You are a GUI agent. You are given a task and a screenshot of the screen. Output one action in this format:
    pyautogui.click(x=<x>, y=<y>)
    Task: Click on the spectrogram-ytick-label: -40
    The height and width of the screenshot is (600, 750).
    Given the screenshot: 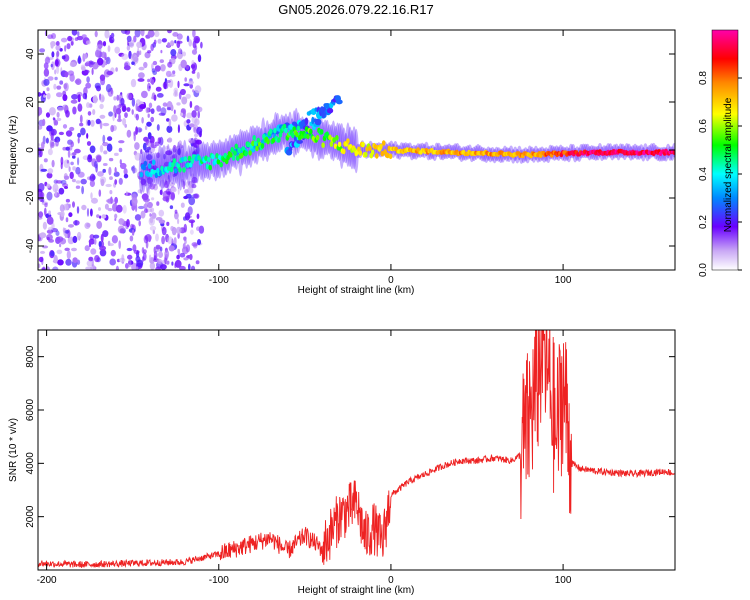 What is the action you would take?
    pyautogui.click(x=30, y=245)
    